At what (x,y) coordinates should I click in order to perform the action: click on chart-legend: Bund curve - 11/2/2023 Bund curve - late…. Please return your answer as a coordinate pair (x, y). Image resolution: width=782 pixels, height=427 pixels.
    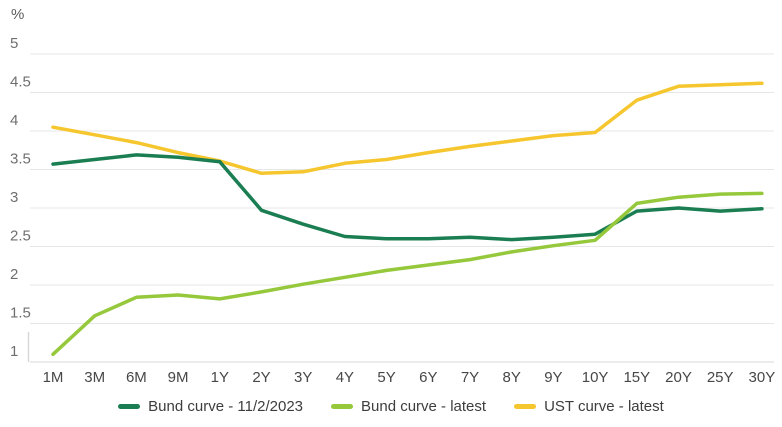
    Looking at the image, I should click on (391, 406).